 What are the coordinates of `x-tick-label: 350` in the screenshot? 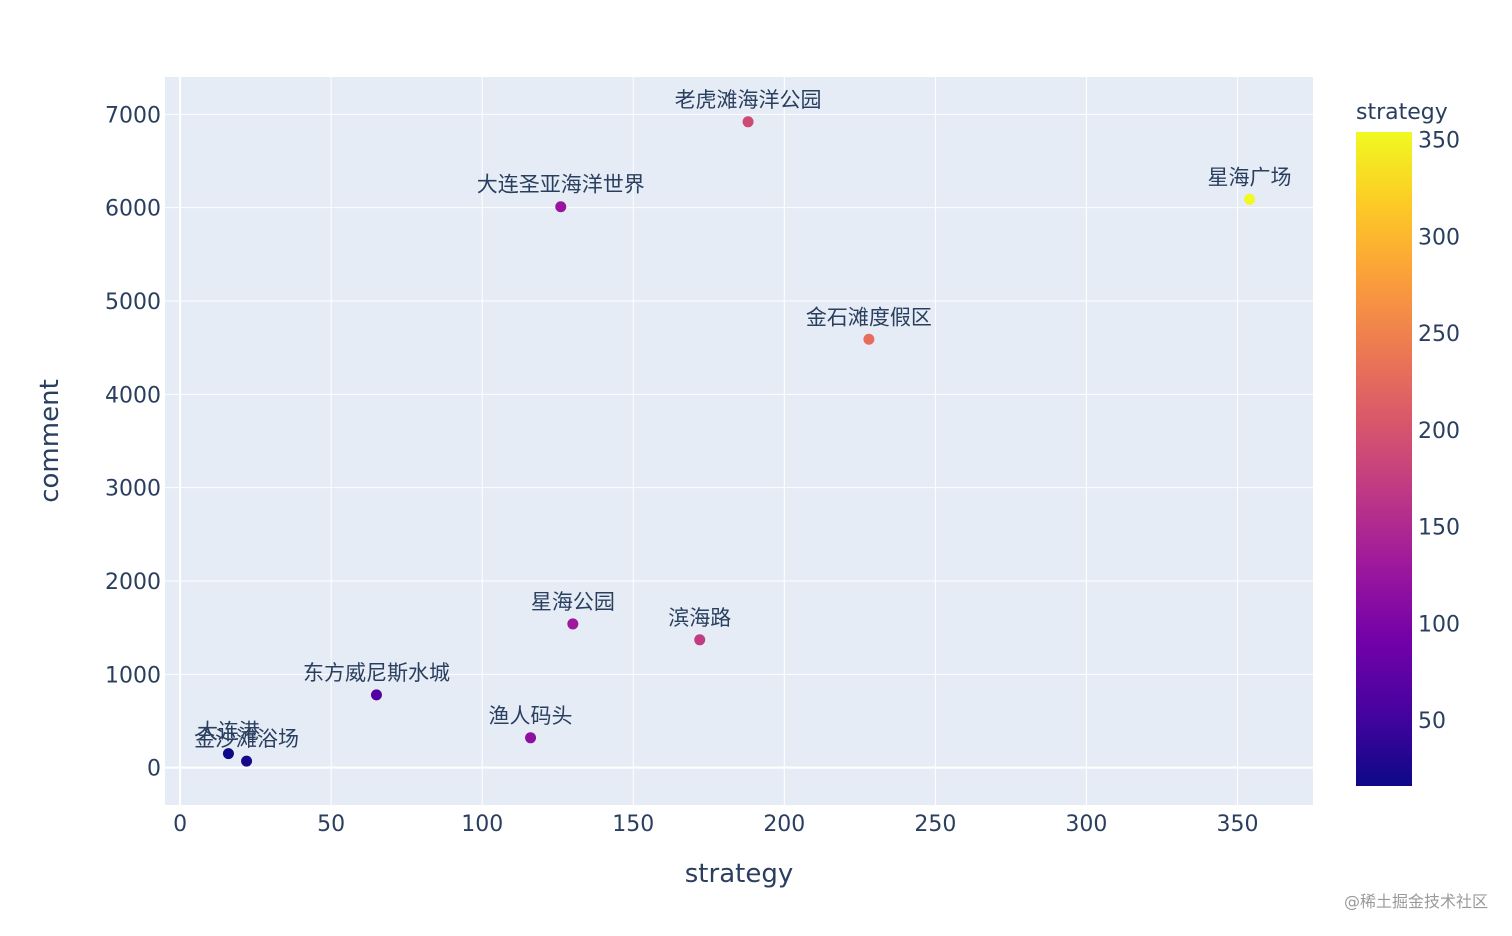 It's located at (1237, 824).